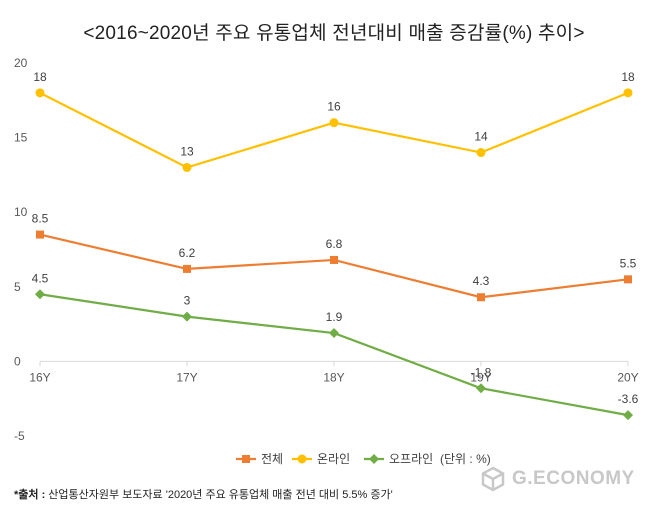 The width and height of the screenshot is (668, 511). I want to click on x-tick-label: 20Y, so click(627, 377).